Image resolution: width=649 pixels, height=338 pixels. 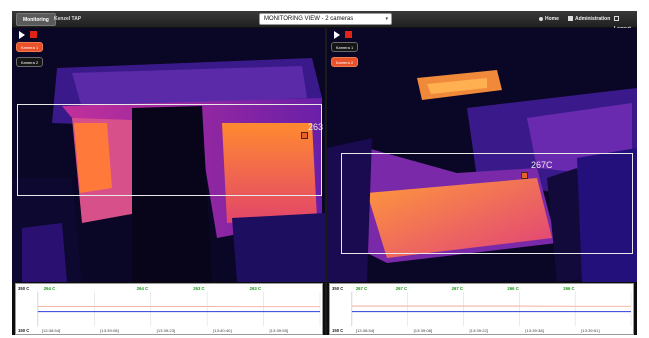 What do you see at coordinates (279, 330) in the screenshot?
I see `chart-time-label: [13:39:55]` at bounding box center [279, 330].